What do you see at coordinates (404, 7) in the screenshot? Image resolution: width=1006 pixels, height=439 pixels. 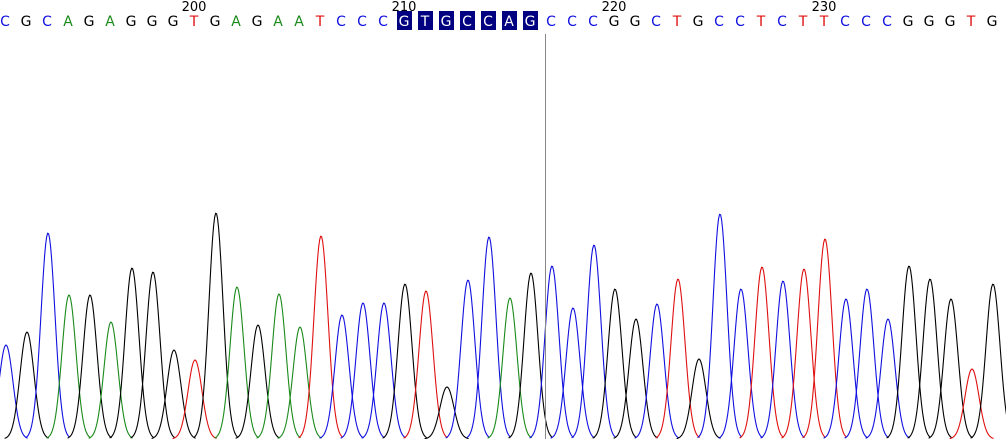 I see `position-label: 210` at bounding box center [404, 7].